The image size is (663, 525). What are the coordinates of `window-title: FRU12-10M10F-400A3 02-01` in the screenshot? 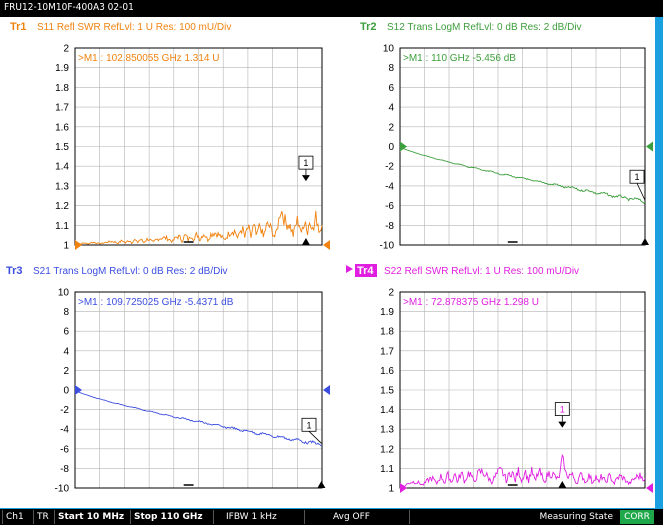 It's located at (69, 7).